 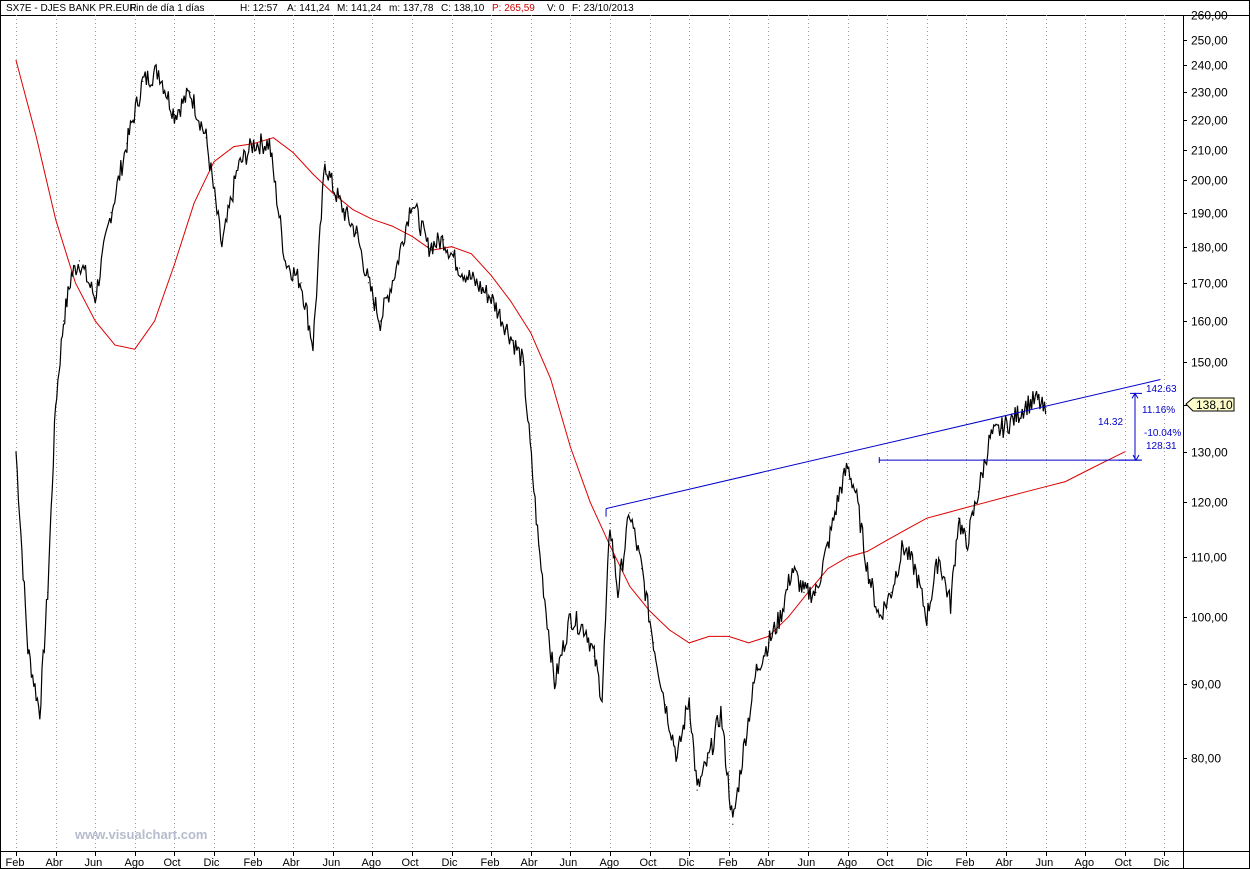 I want to click on y-tick-label: 180,00, so click(x=1209, y=248).